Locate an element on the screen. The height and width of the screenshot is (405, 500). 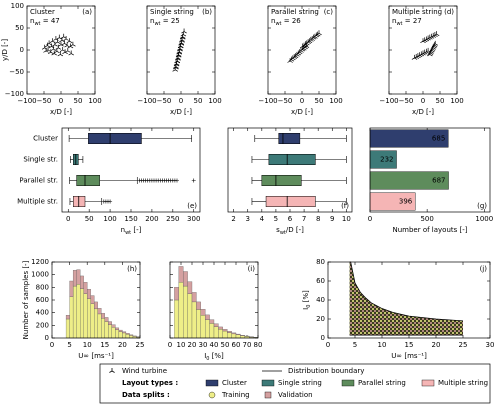
y-tick-label: 100 is located at coordinates (17, 6).